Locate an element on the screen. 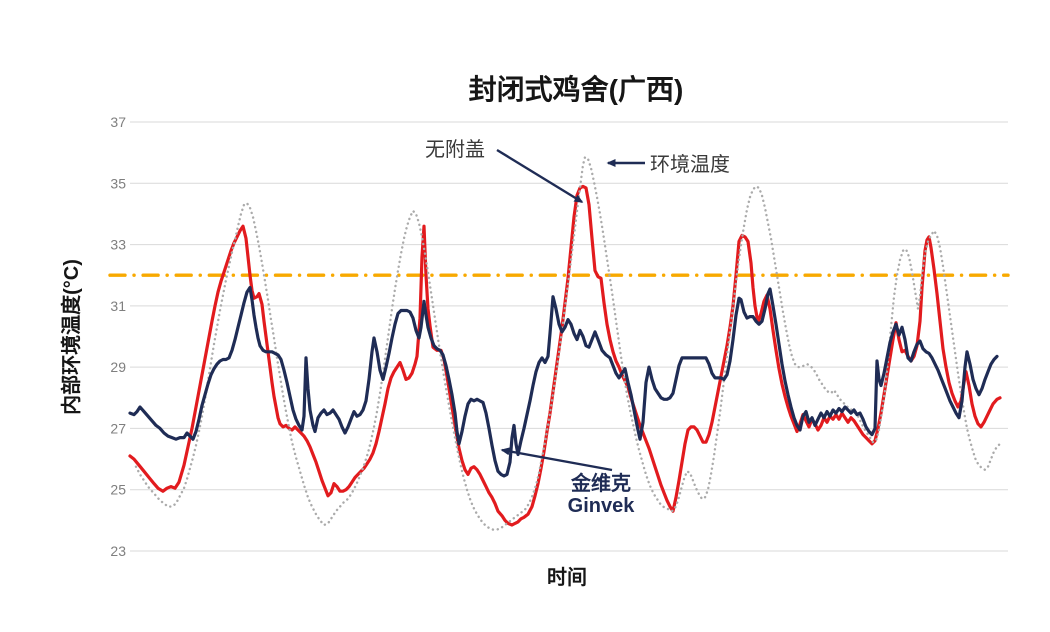  y-tick-label-35: 35 is located at coordinates (118, 183).